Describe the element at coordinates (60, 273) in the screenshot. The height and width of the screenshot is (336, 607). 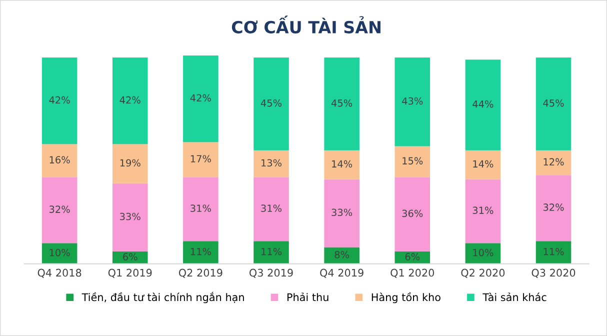
I see `x-tick-label: Q4 2018` at that location.